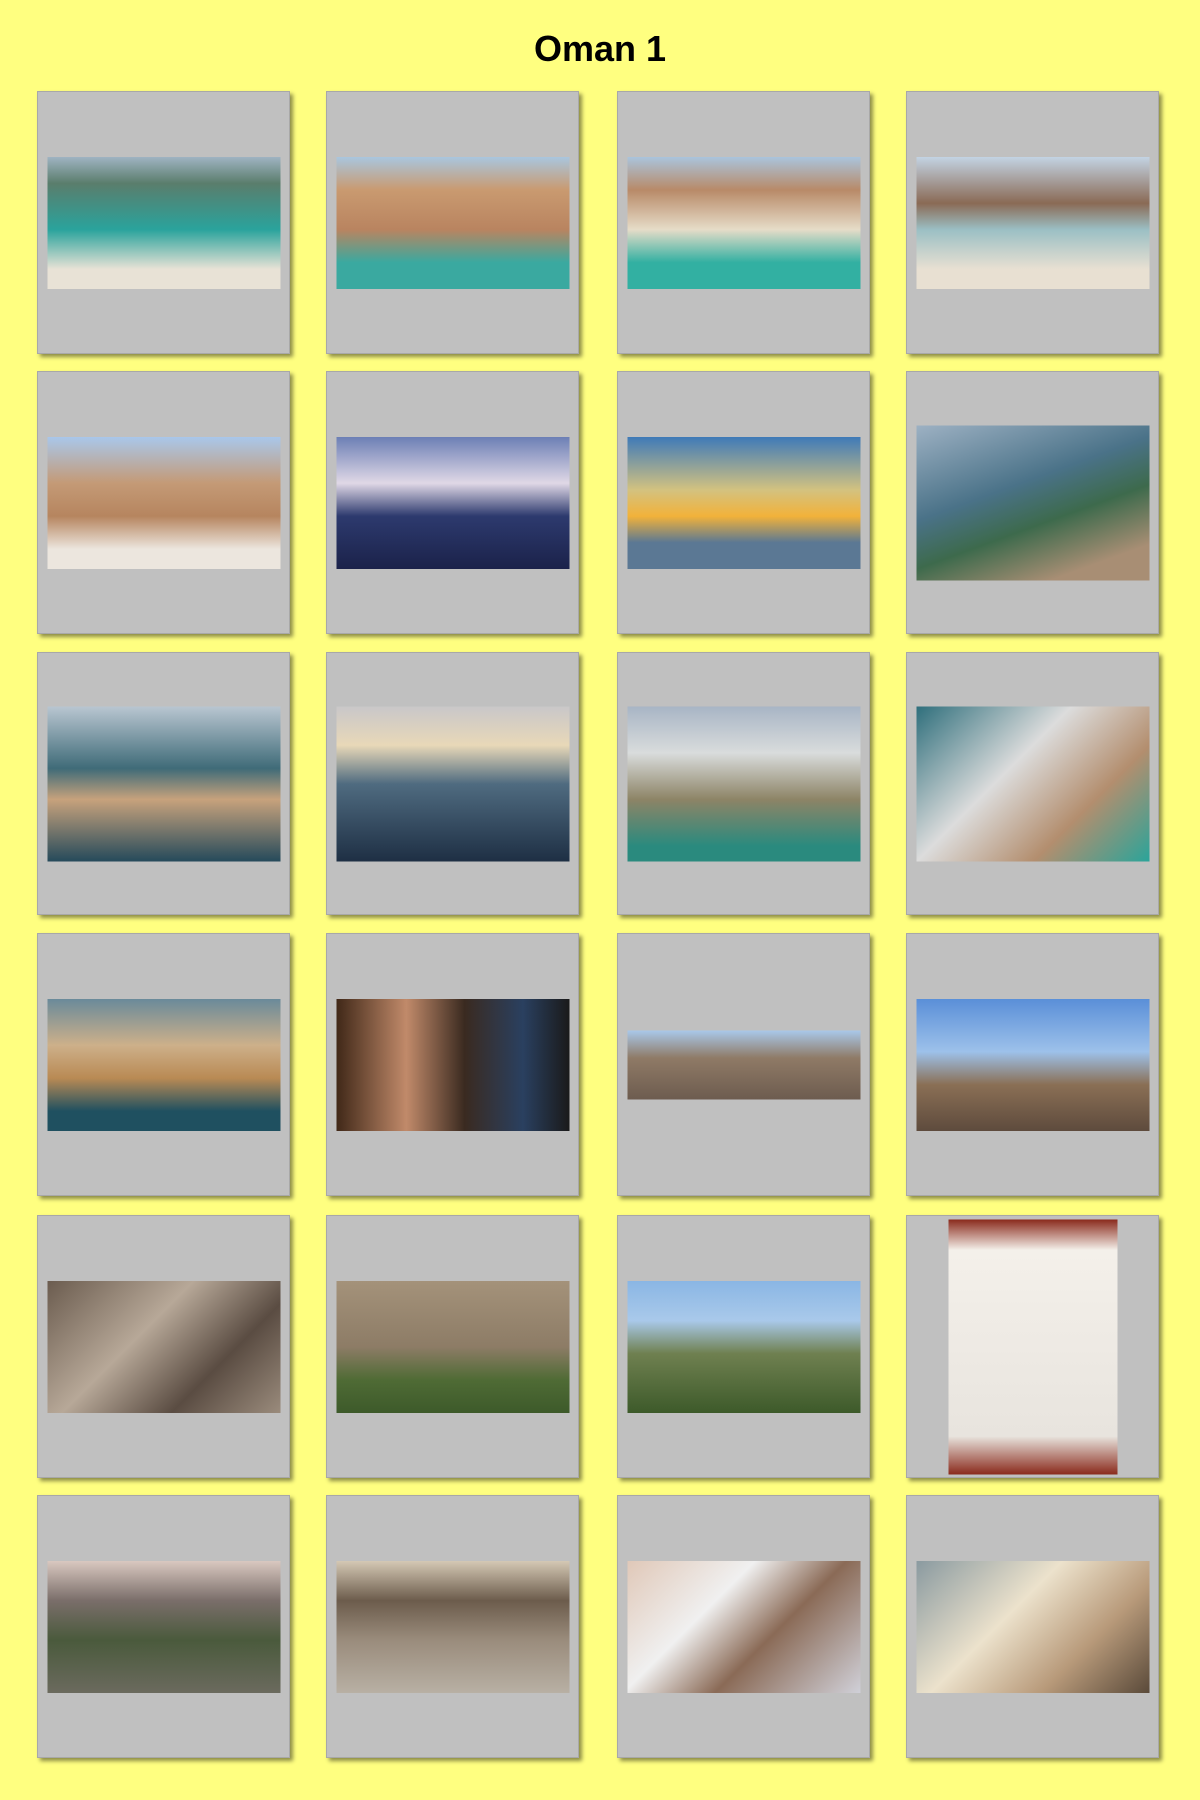  I want to click on gallery-title: Oman 1, so click(600, 48).